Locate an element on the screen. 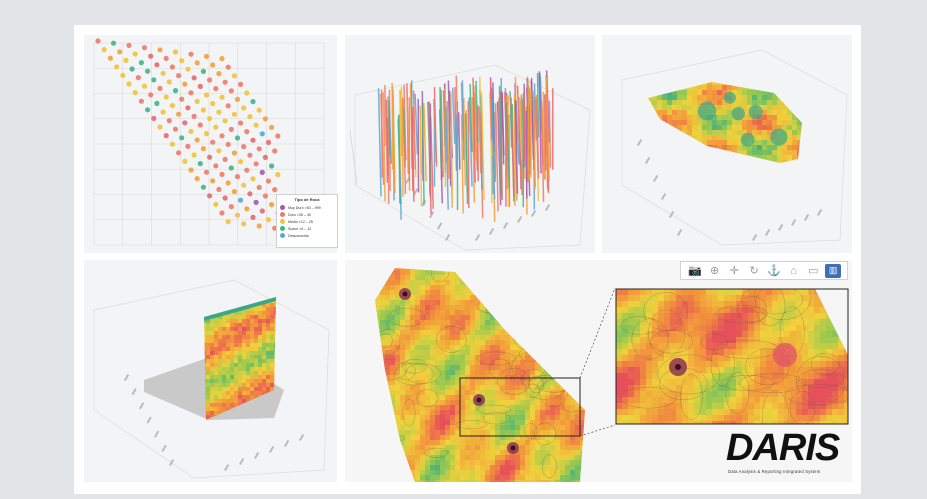 This screenshot has width=927, height=499. bars-3d-panel is located at coordinates (470, 144).